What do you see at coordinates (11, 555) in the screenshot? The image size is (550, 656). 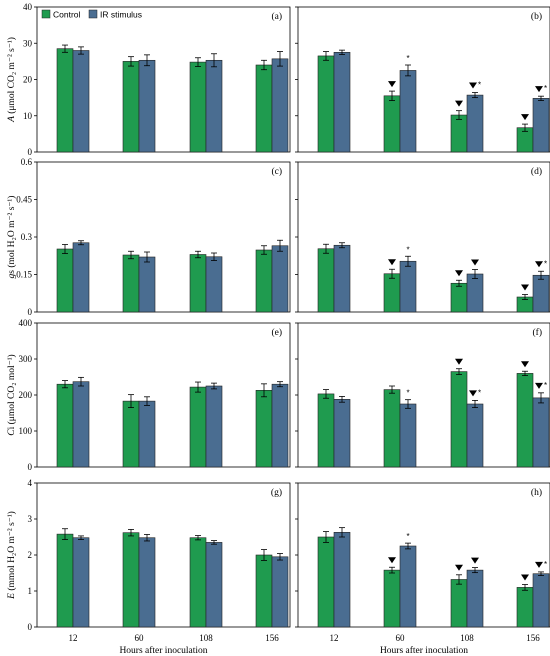 I see `y-axis-label-row-4: E (mmol H₂O m⁻² s⁻¹)` at bounding box center [11, 555].